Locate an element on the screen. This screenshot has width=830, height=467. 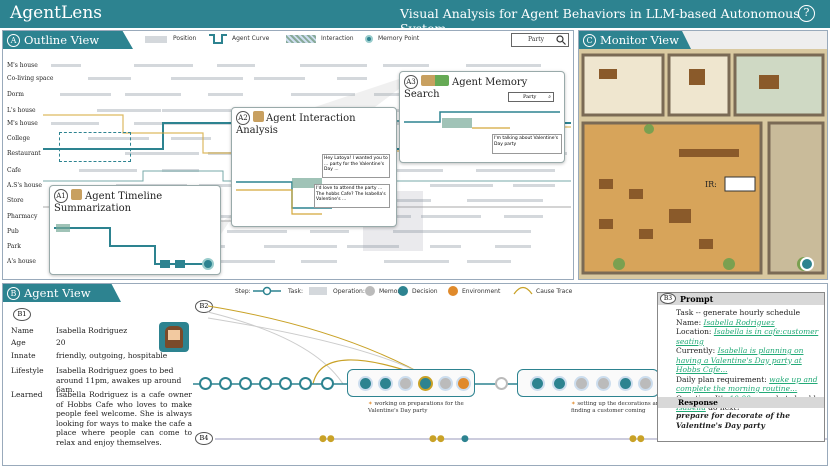
search-icon: ⌕ is located at coordinates (549, 97).